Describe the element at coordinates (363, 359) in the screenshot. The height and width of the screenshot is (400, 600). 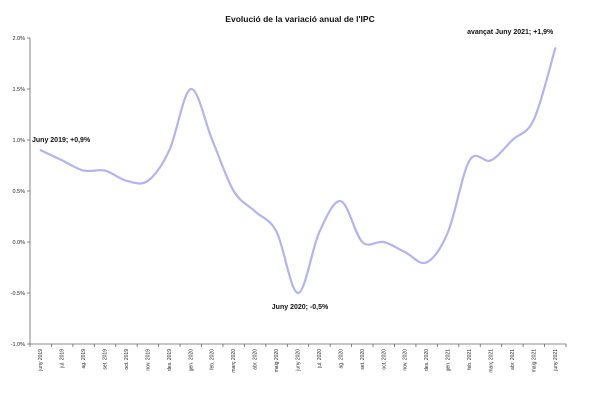
I see `x-tick-label: set. 2020` at that location.